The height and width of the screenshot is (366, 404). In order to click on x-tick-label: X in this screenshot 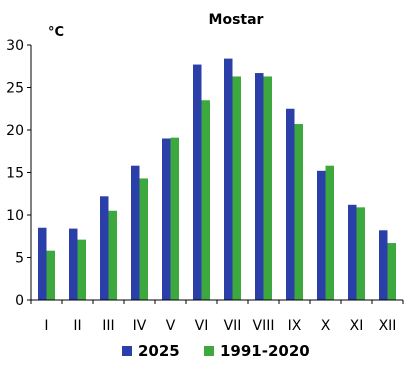, I will do `click(326, 326)`.